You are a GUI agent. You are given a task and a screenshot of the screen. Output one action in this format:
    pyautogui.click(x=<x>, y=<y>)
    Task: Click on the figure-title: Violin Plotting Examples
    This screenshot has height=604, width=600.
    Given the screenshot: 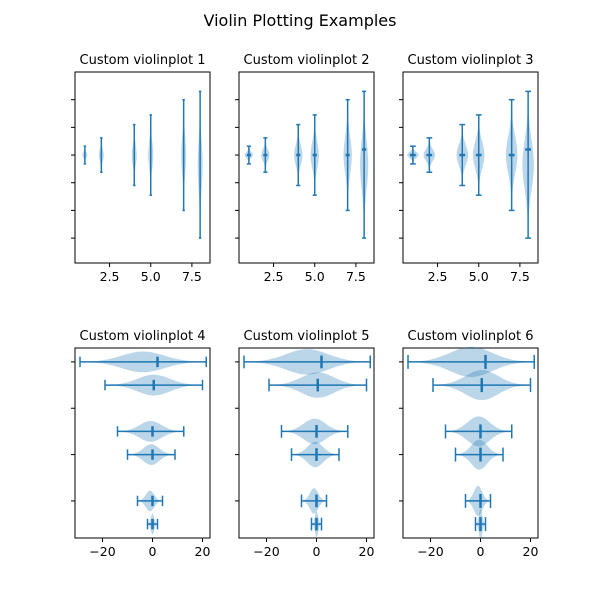 What is the action you would take?
    pyautogui.click(x=300, y=20)
    